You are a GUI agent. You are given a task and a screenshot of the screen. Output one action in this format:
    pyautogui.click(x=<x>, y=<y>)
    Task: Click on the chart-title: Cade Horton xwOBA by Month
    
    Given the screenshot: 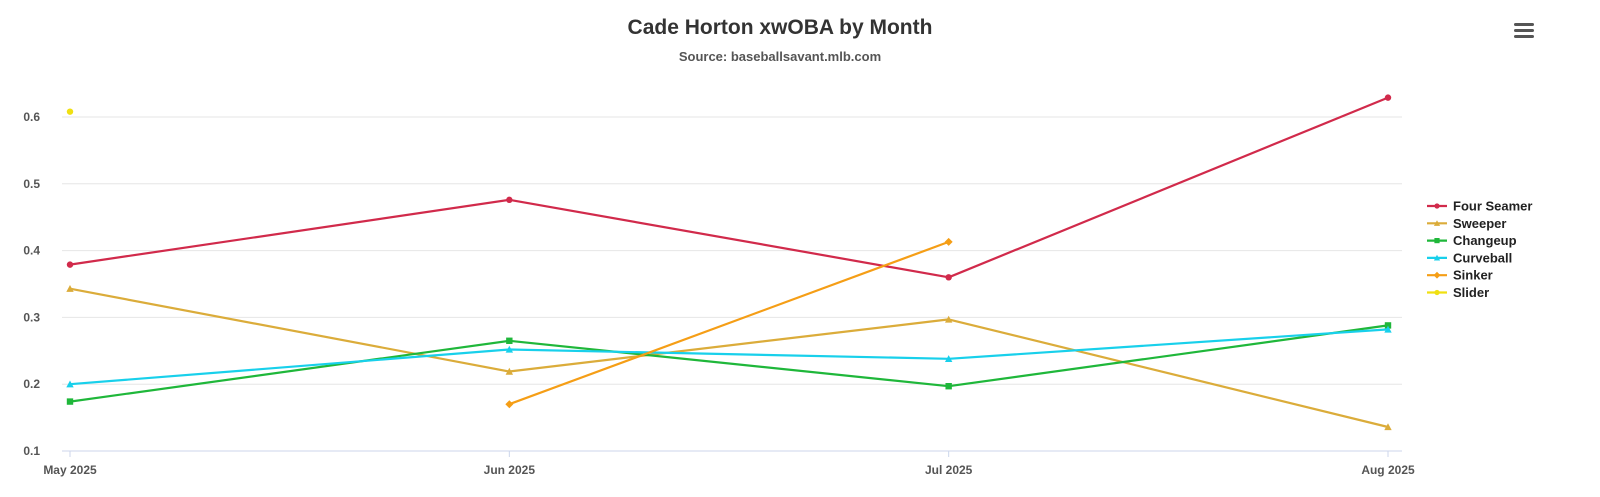 What is the action you would take?
    pyautogui.click(x=780, y=27)
    